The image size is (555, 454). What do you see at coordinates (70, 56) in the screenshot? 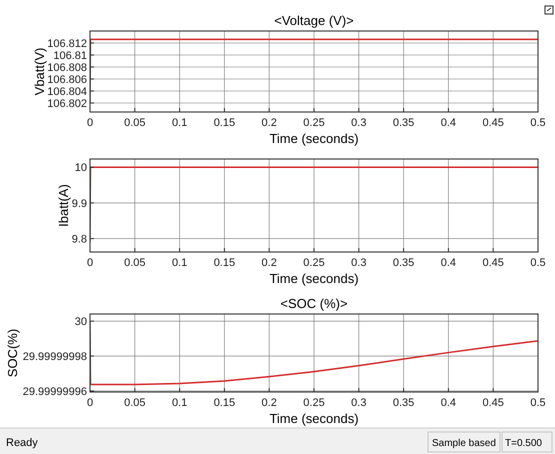
I see `y-tick-label: 106.81` at bounding box center [70, 56].